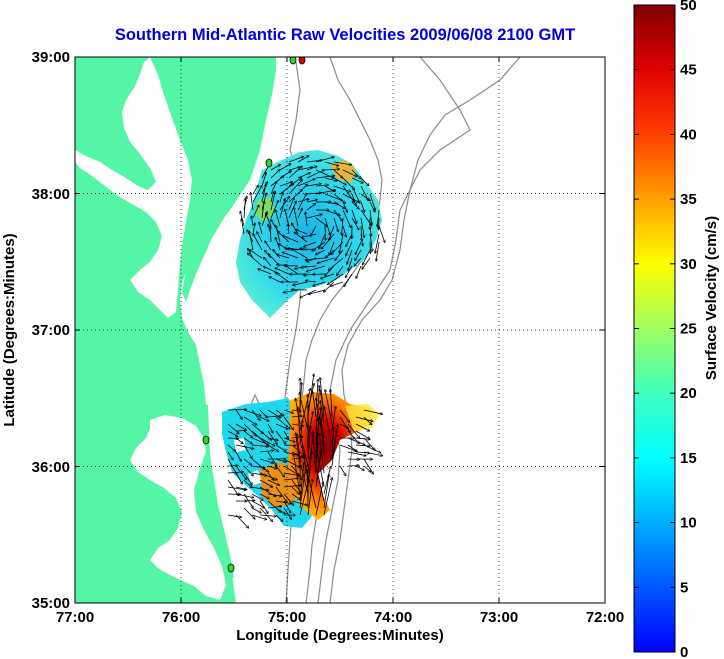  Describe the element at coordinates (340, 635) in the screenshot. I see `x-axis-label: Longitude (Degrees:Minutes)` at that location.